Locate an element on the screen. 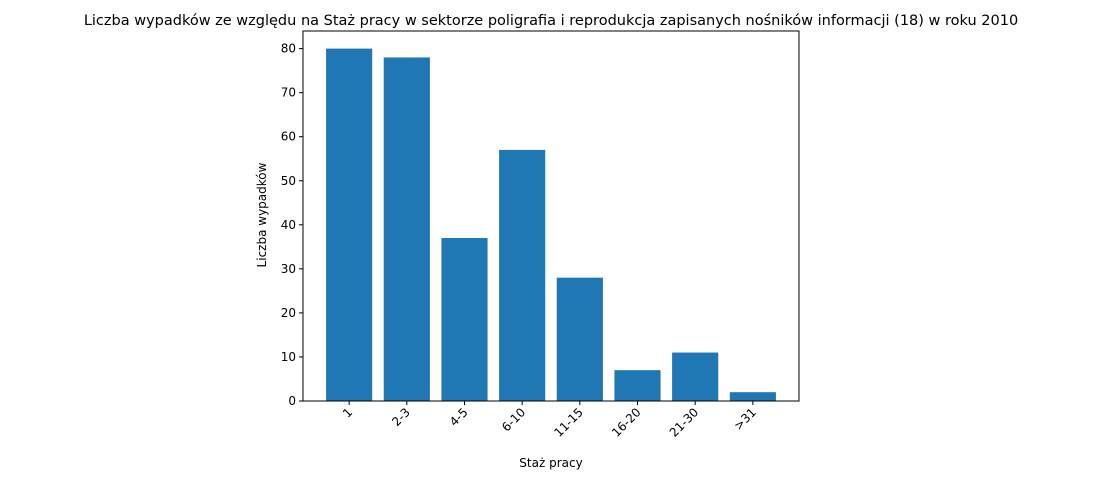 This screenshot has height=478, width=1103. x-tick-label-7: >31 is located at coordinates (745, 419).